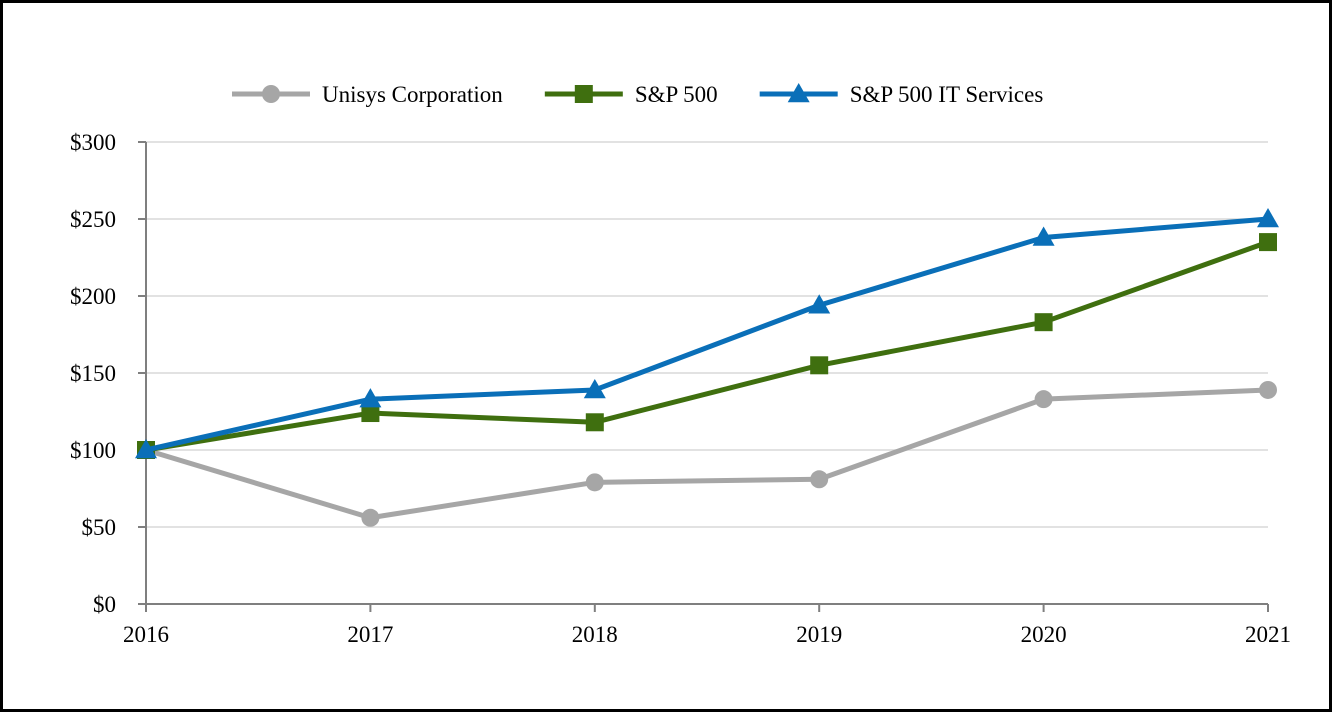  I want to click on data-point-s-p-500-2020, so click(1043, 322).